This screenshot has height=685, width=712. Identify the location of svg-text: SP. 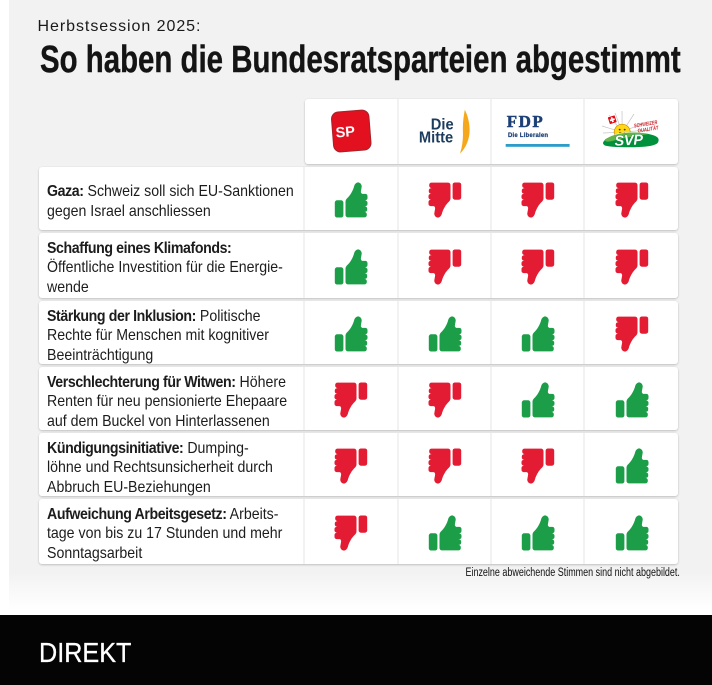
(345, 132).